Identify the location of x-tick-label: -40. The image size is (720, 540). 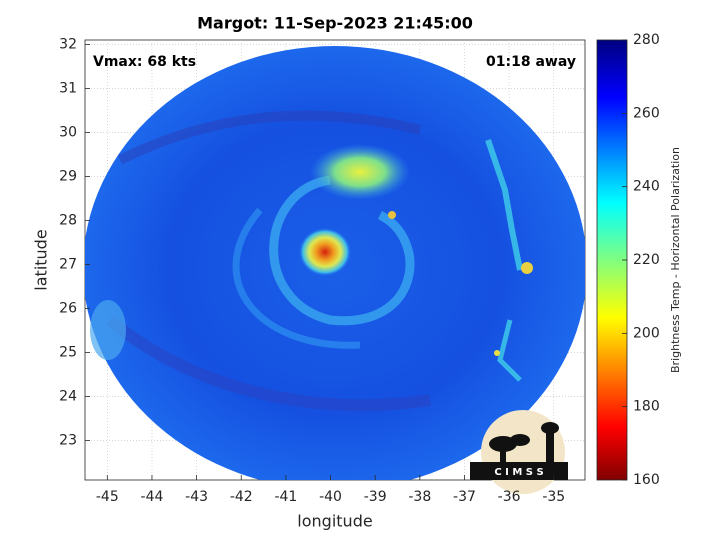
(330, 497).